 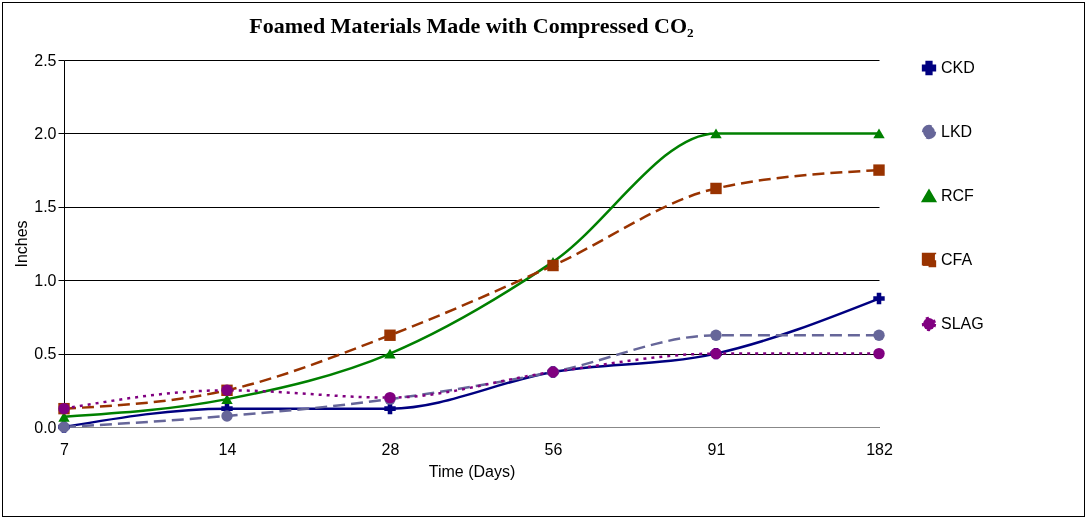 I want to click on x-tick-label: 7, so click(x=65, y=449).